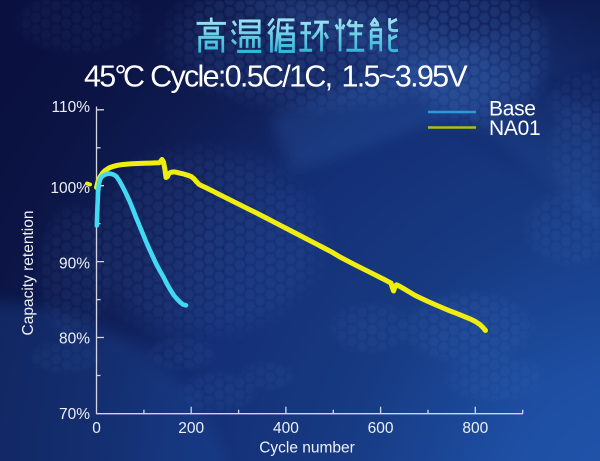  I want to click on svg-text: NA01, so click(514, 128).